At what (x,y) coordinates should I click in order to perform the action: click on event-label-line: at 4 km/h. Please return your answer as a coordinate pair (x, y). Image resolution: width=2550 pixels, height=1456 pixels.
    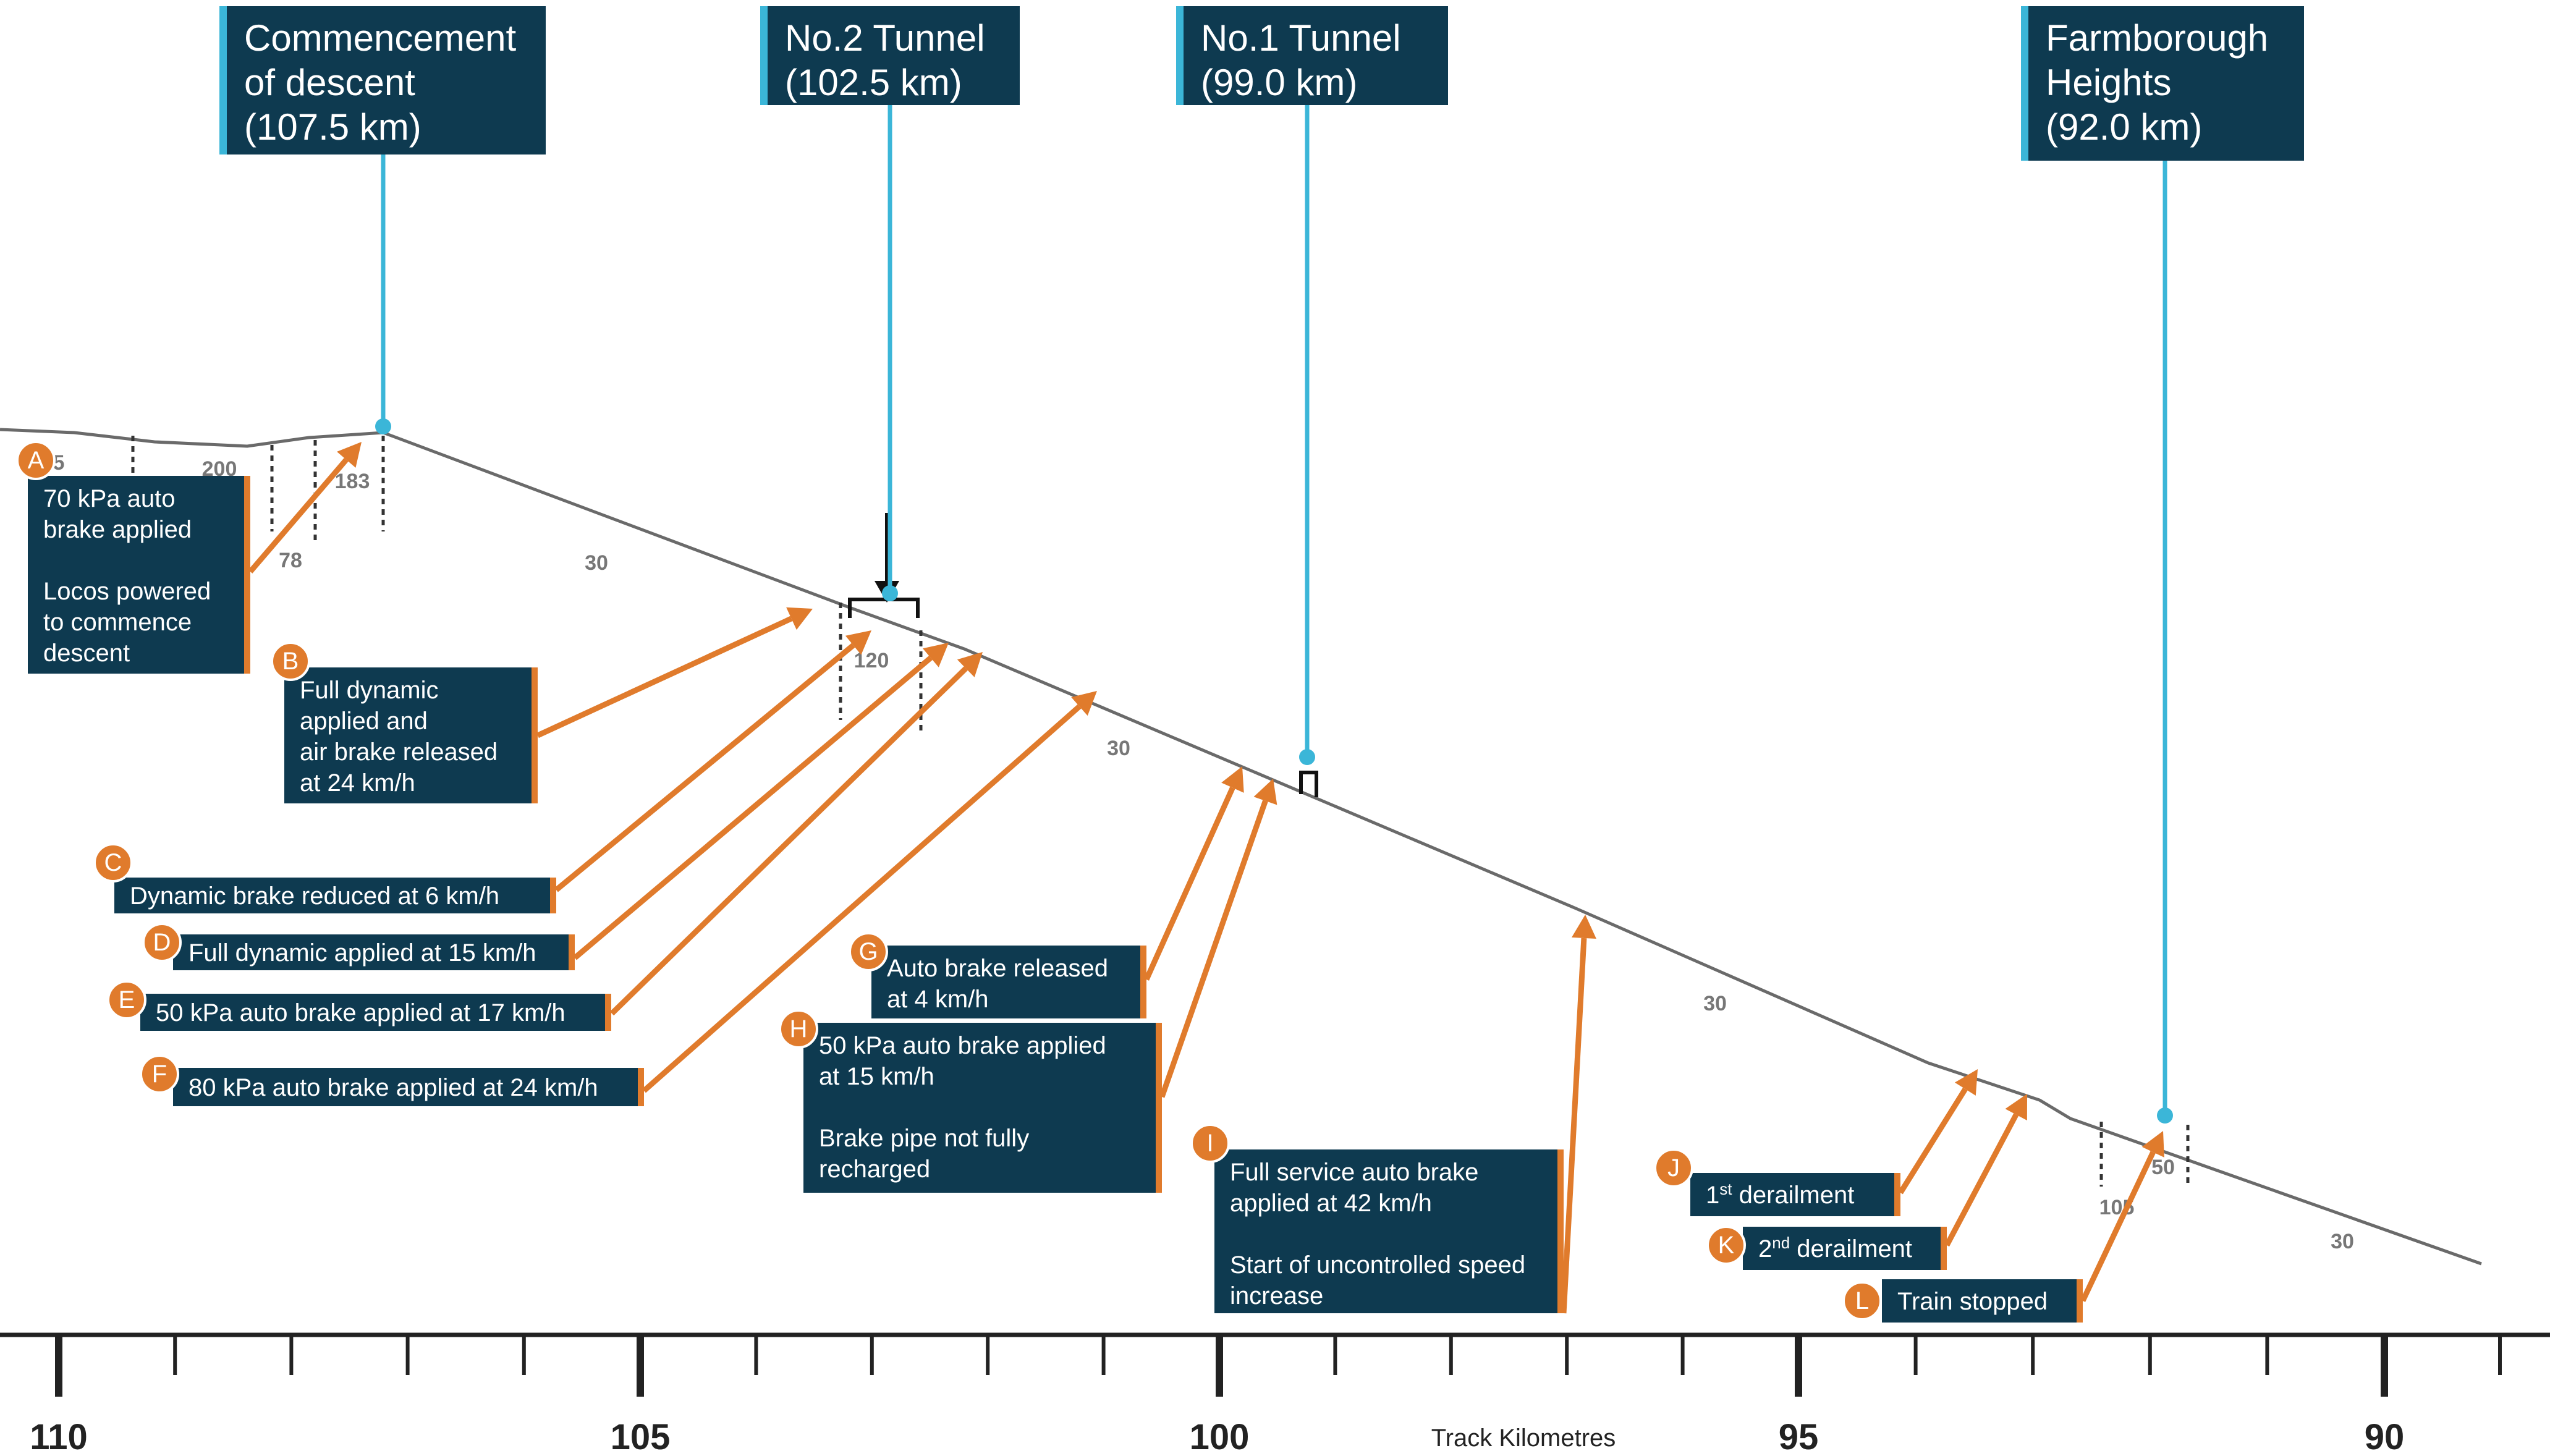
    Looking at the image, I should click on (938, 999).